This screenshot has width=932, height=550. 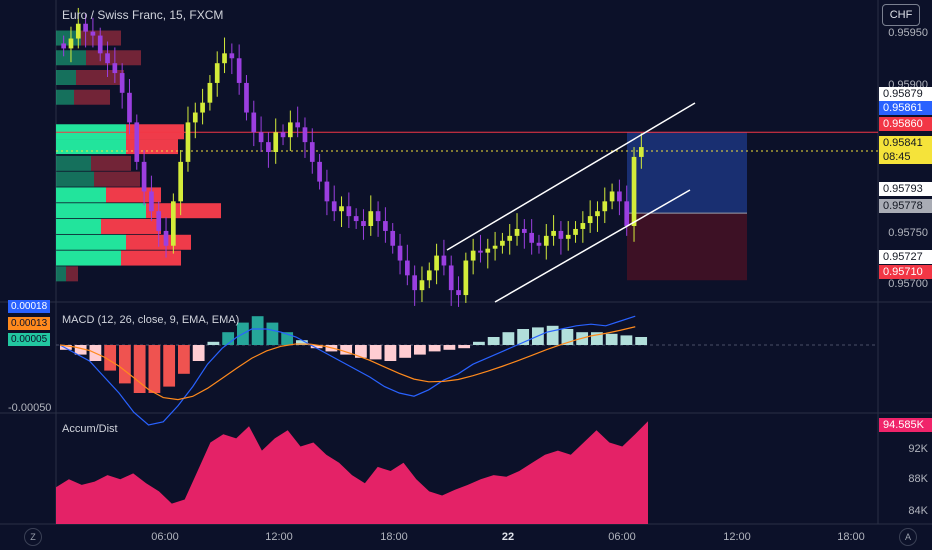 What do you see at coordinates (901, 15) in the screenshot?
I see `currency-button: CHF` at bounding box center [901, 15].